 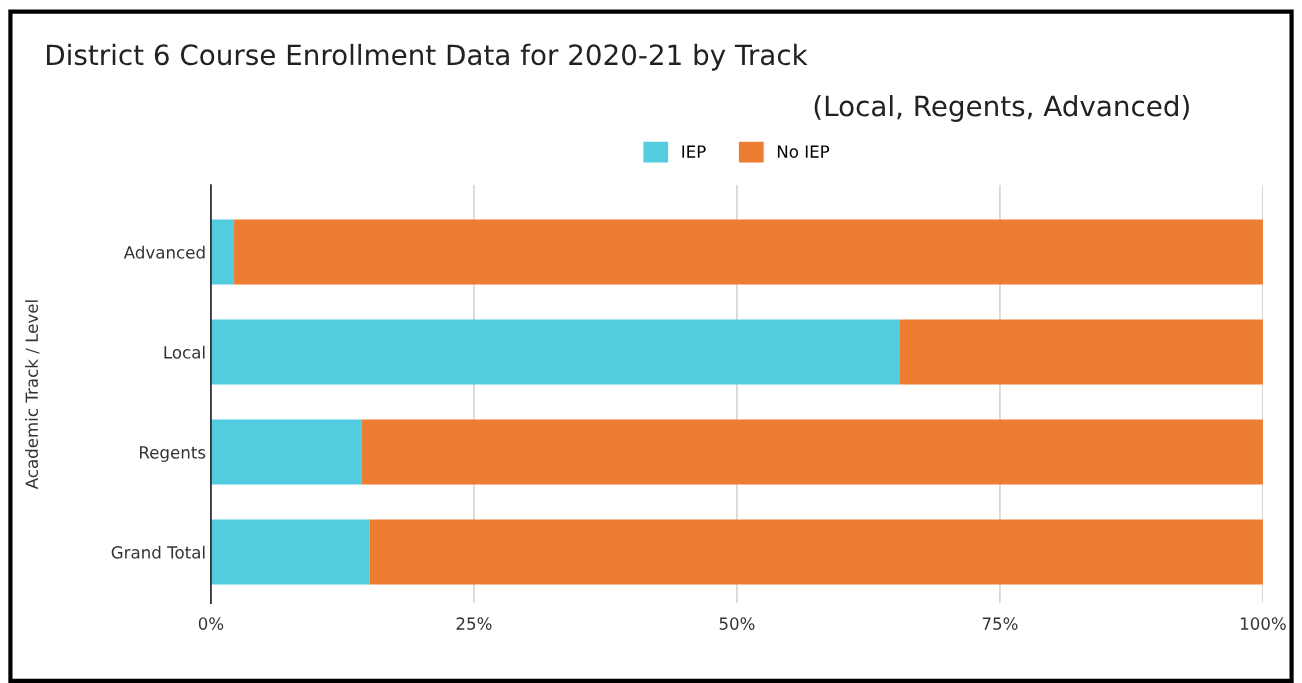 I want to click on x-tick-label: 0%, so click(x=211, y=623).